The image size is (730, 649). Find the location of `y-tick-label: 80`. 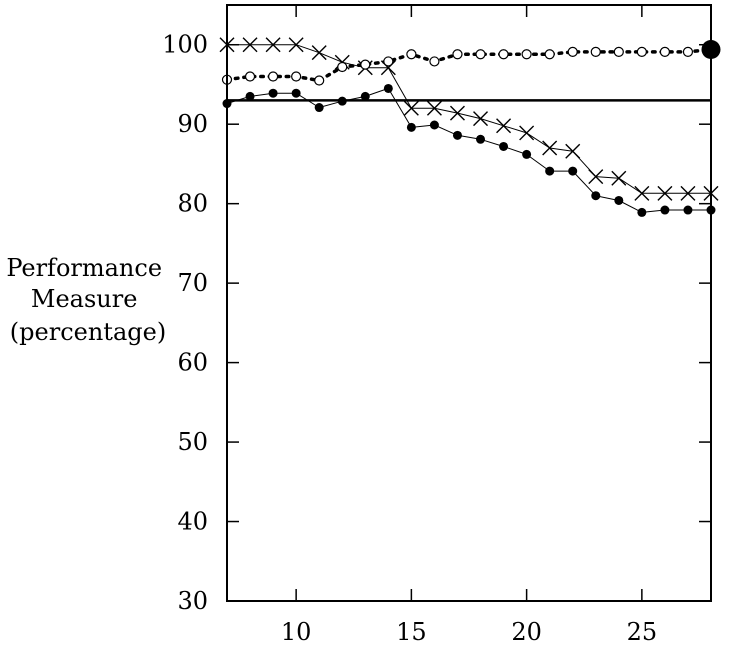

y-tick-label: 80 is located at coordinates (192, 204).